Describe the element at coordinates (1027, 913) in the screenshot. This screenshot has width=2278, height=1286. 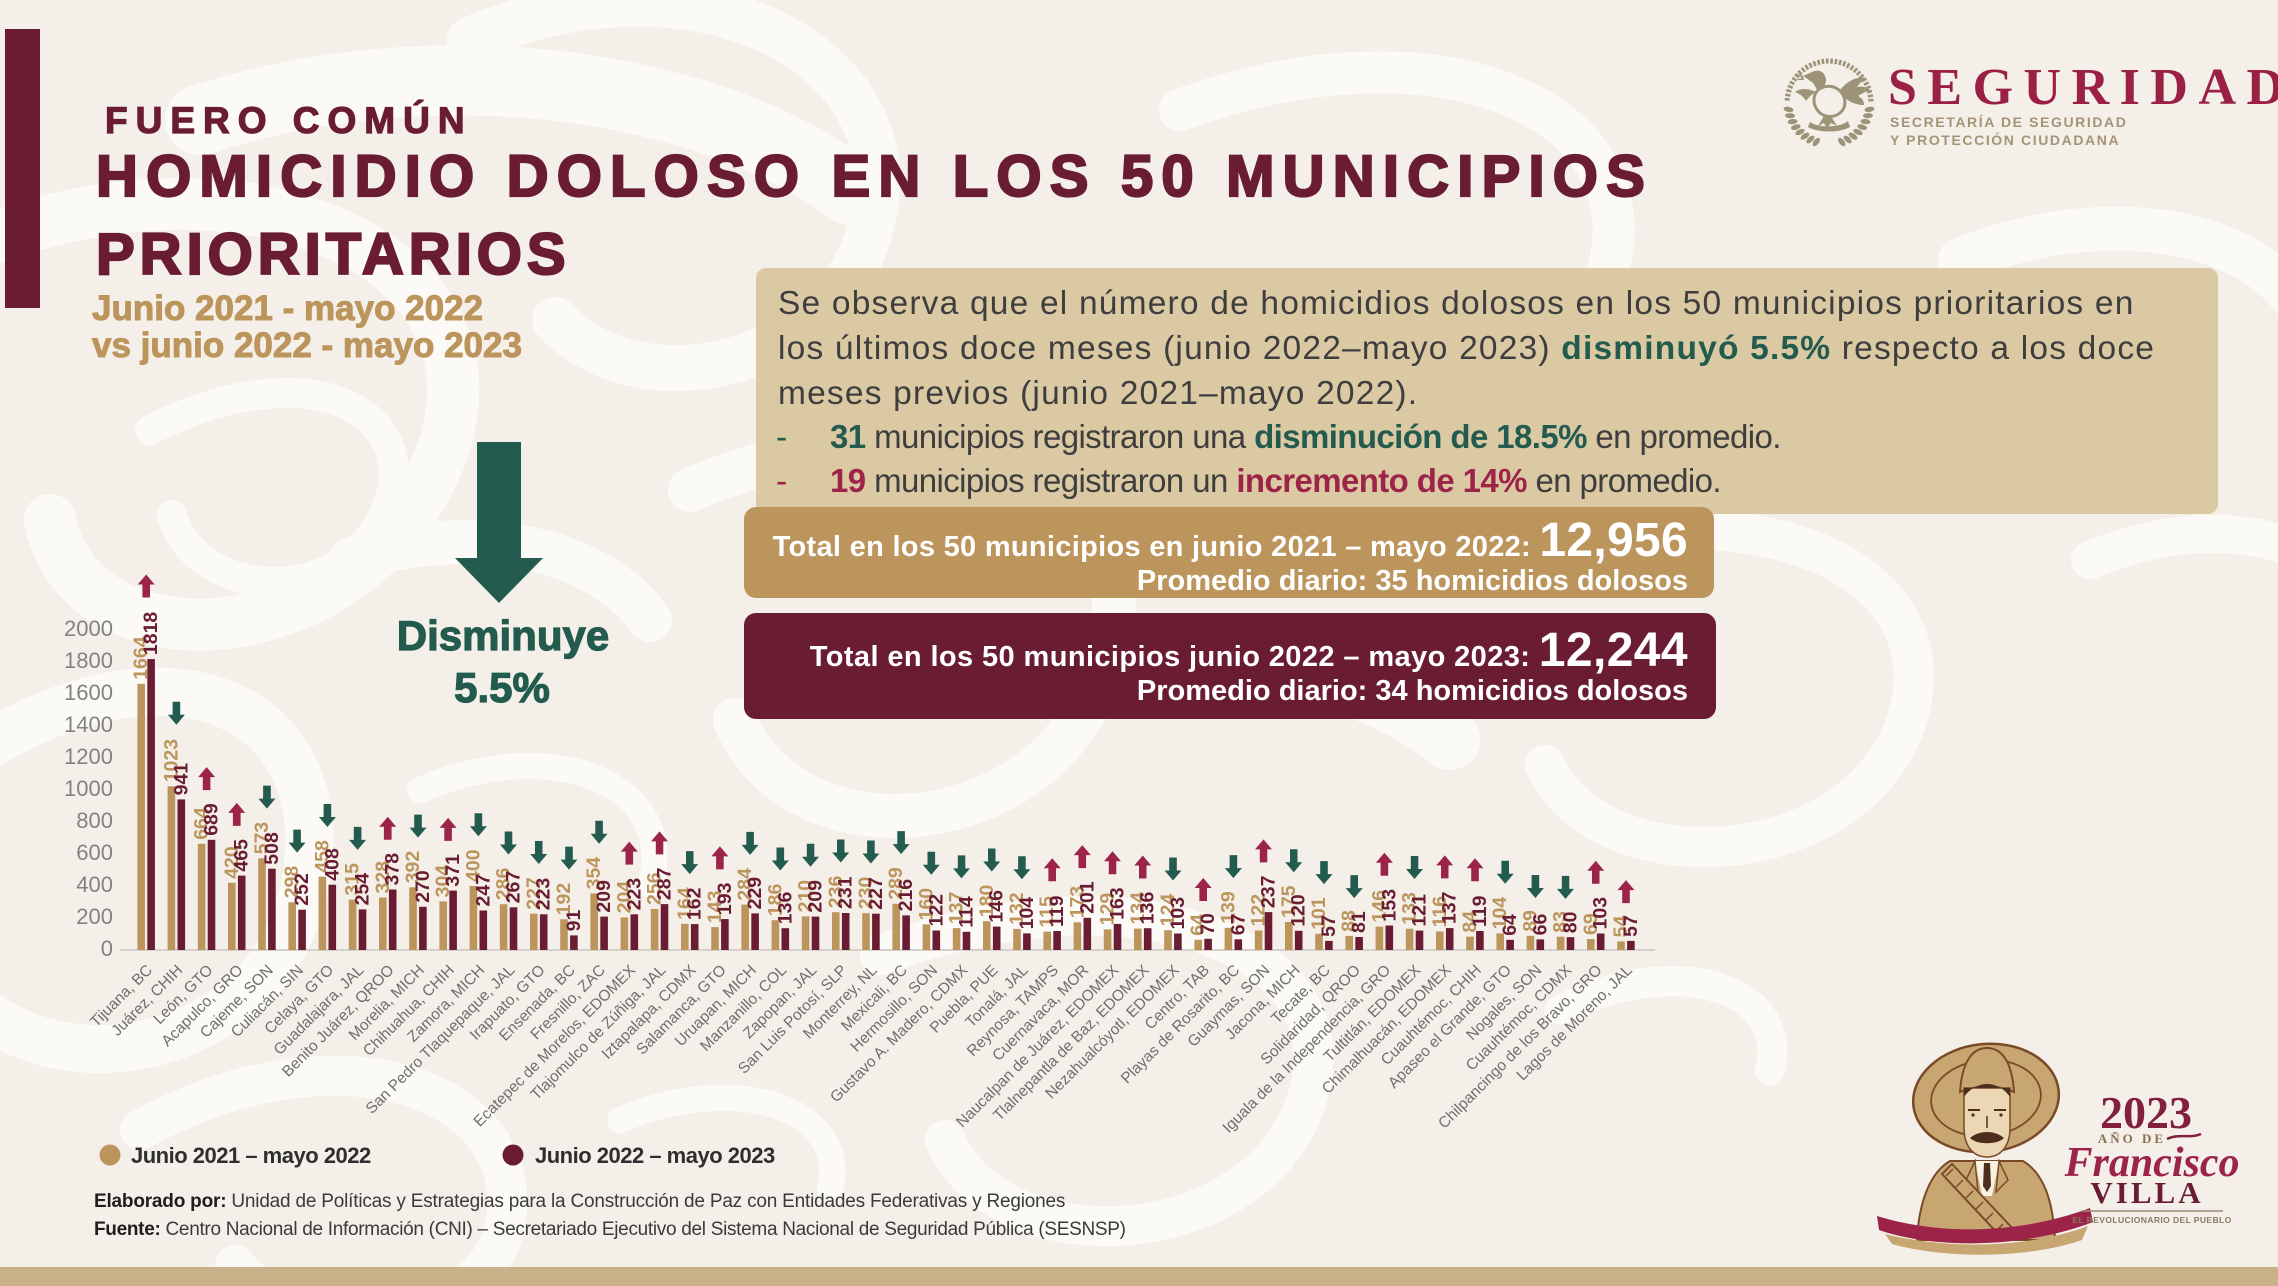
I see `svg-text: 104` at that location.